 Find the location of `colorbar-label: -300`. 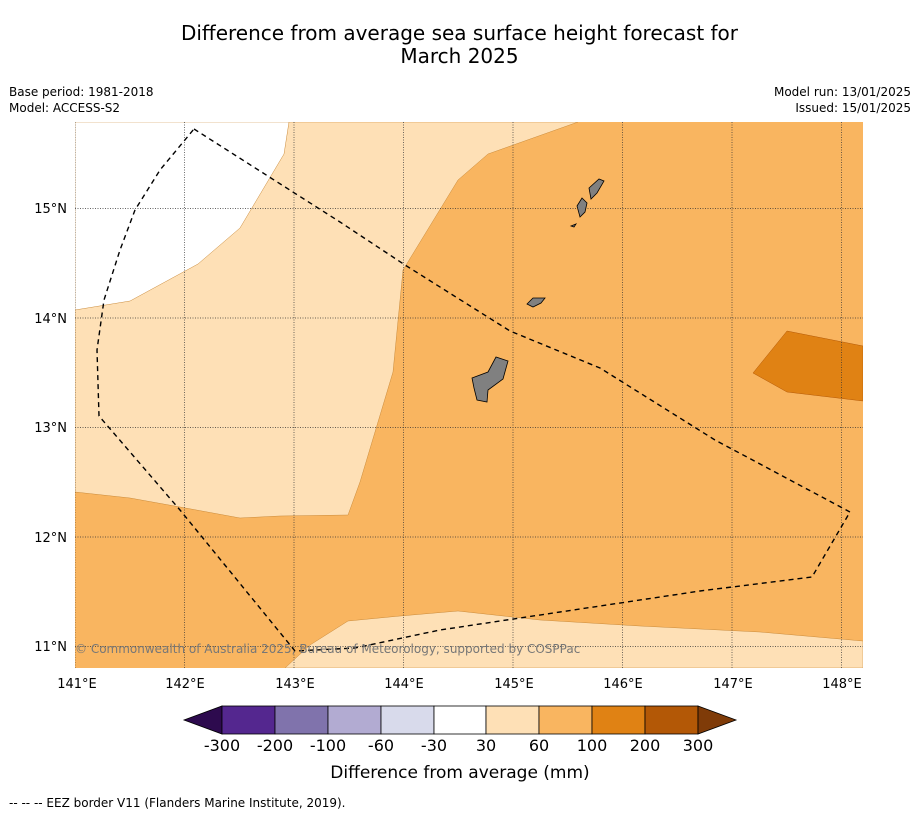

colorbar-label: -300 is located at coordinates (222, 745).